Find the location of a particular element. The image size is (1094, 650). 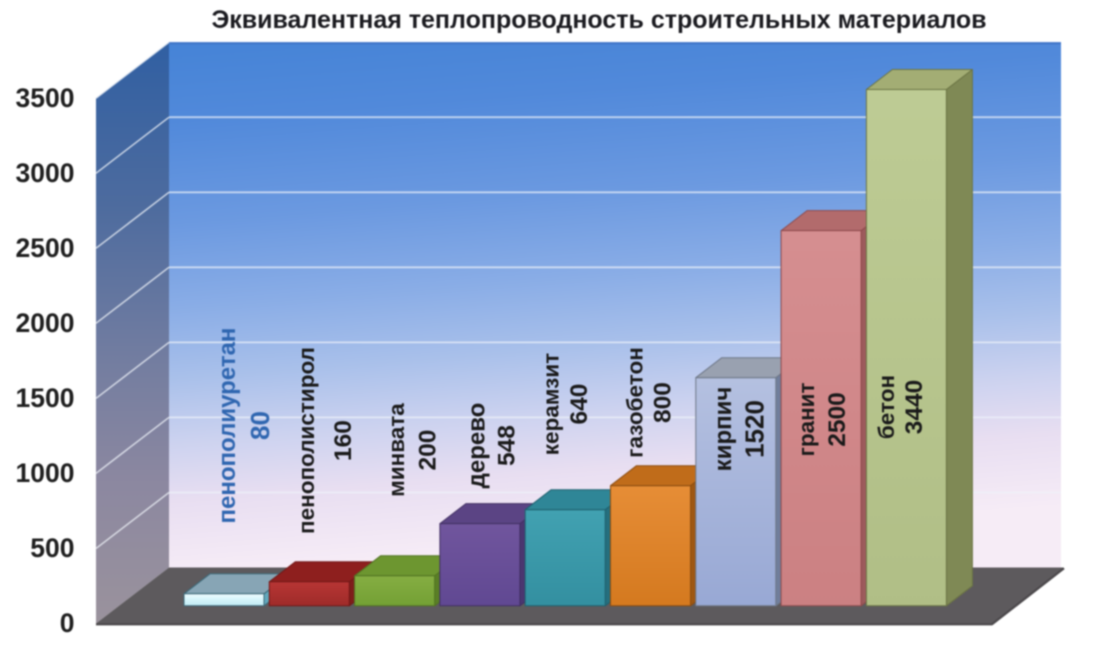

svg-text: 80 is located at coordinates (260, 425).